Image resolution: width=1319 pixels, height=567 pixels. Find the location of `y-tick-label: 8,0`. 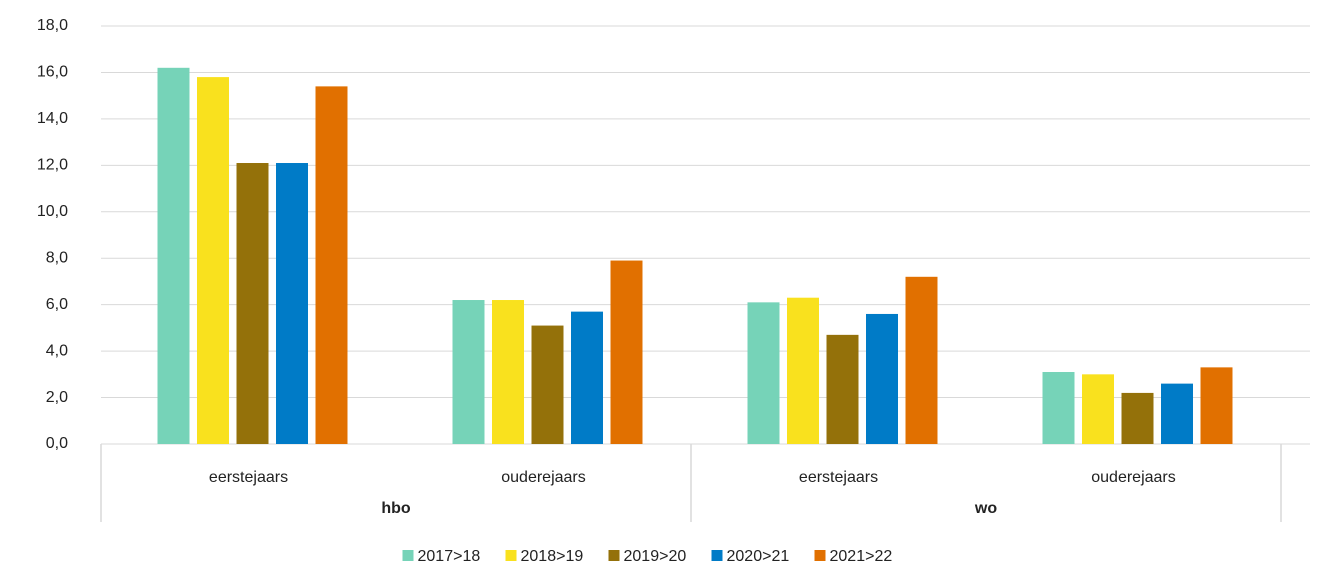

y-tick-label: 8,0 is located at coordinates (57, 257).